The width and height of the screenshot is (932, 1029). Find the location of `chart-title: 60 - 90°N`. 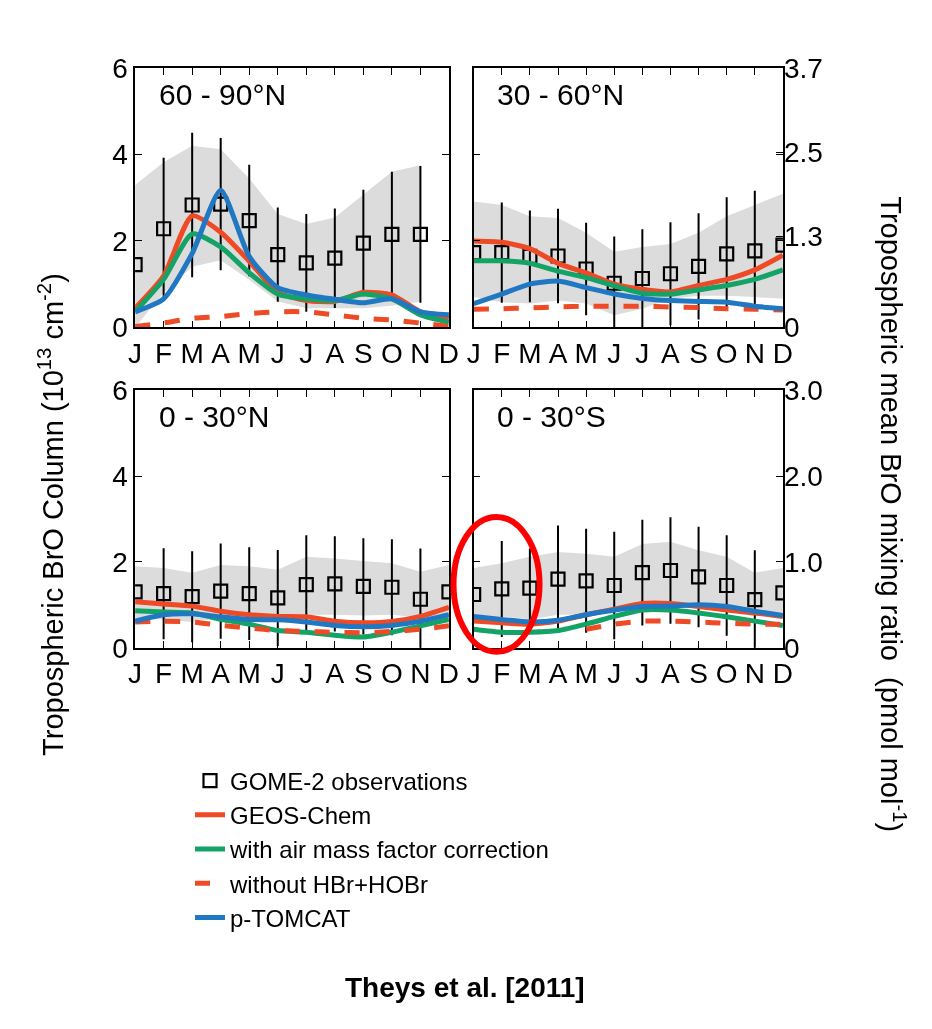

chart-title: 60 - 90°N is located at coordinates (223, 94).